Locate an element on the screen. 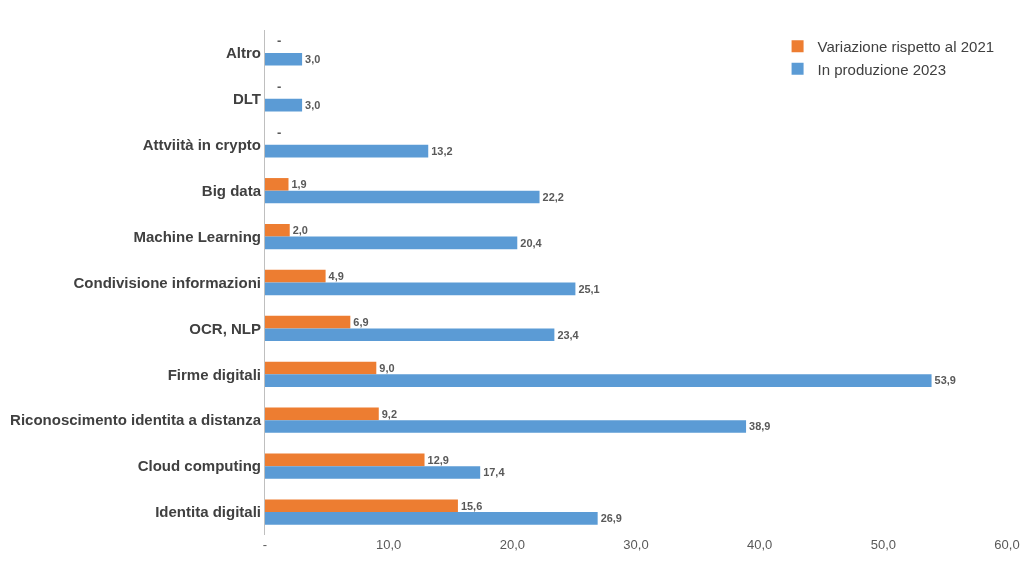  legend-label: In produzione 2023 is located at coordinates (882, 69).